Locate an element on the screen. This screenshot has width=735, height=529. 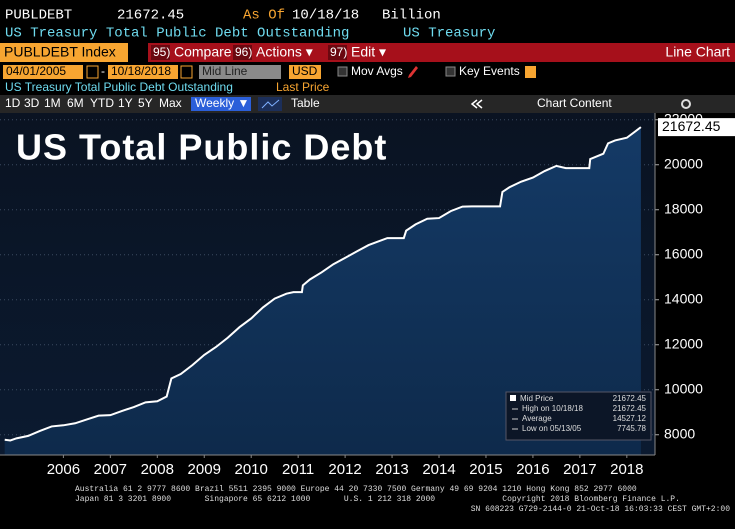
security-box is located at coordinates (64, 52).